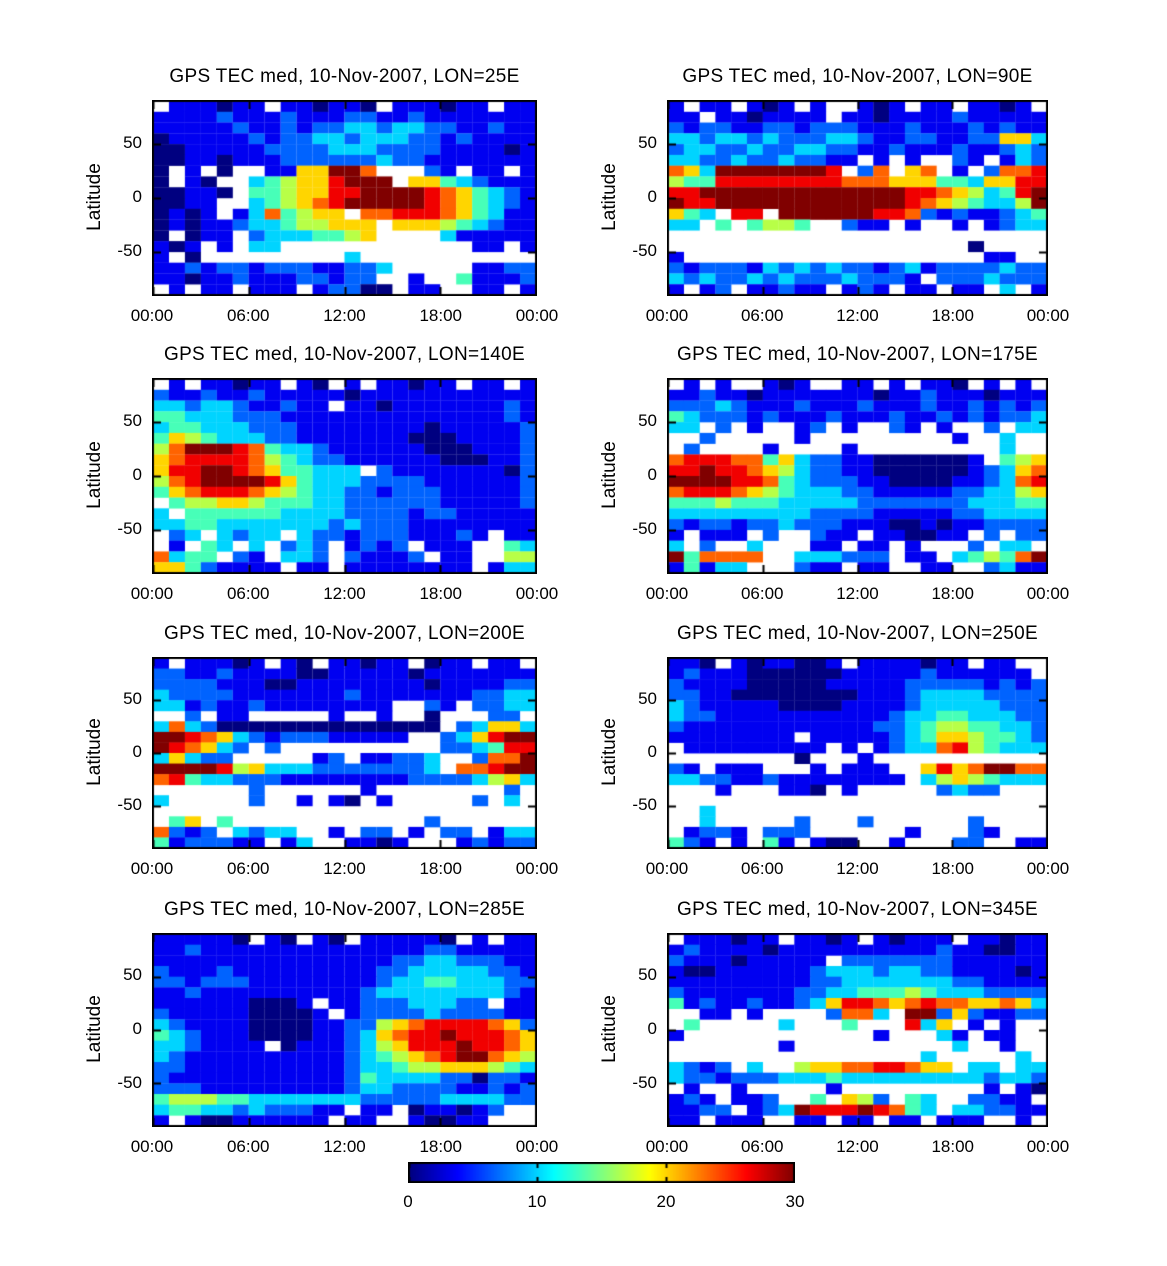 The width and height of the screenshot is (1167, 1266). What do you see at coordinates (537, 1201) in the screenshot?
I see `colorbar-tick: 10` at bounding box center [537, 1201].